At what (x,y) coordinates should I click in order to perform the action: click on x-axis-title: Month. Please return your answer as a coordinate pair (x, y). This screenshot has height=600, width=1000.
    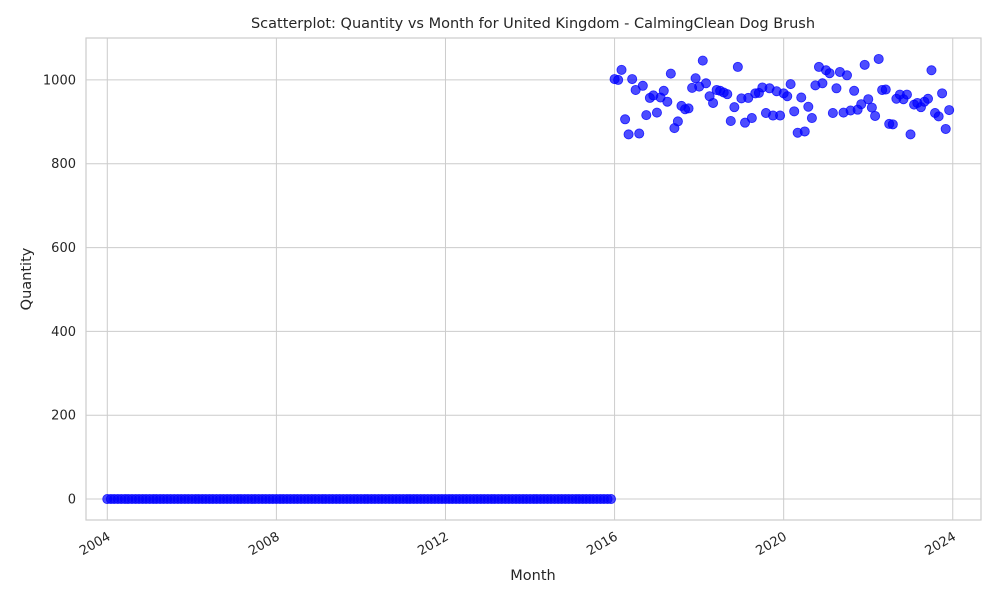
    Looking at the image, I should click on (532, 576).